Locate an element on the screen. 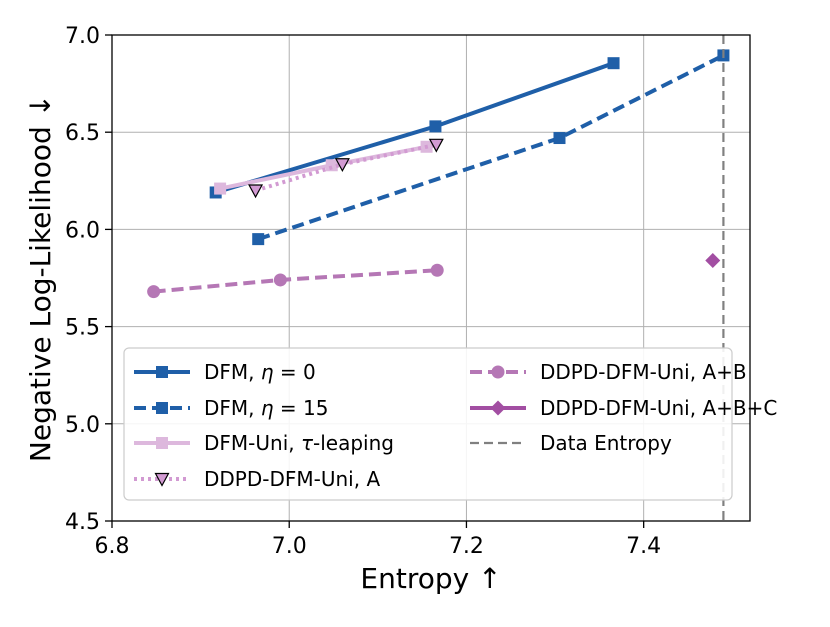  legend-entry-4: DDPD-DFM-Uni, A+B is located at coordinates (608, 372).